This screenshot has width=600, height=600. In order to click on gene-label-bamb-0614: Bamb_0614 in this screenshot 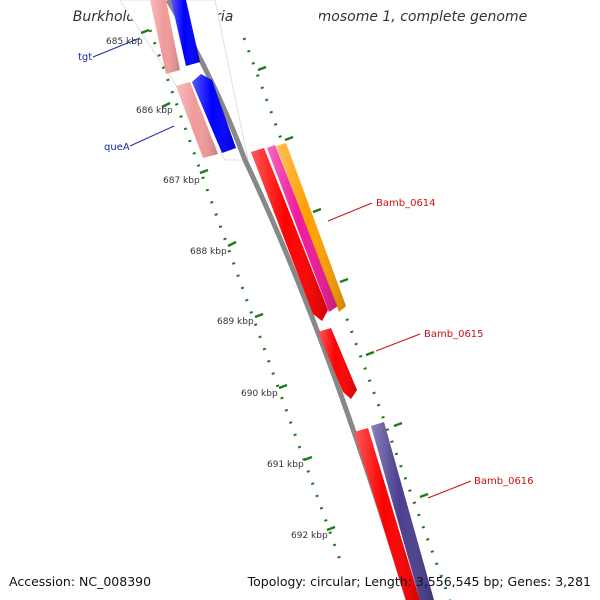, I will do `click(406, 203)`.